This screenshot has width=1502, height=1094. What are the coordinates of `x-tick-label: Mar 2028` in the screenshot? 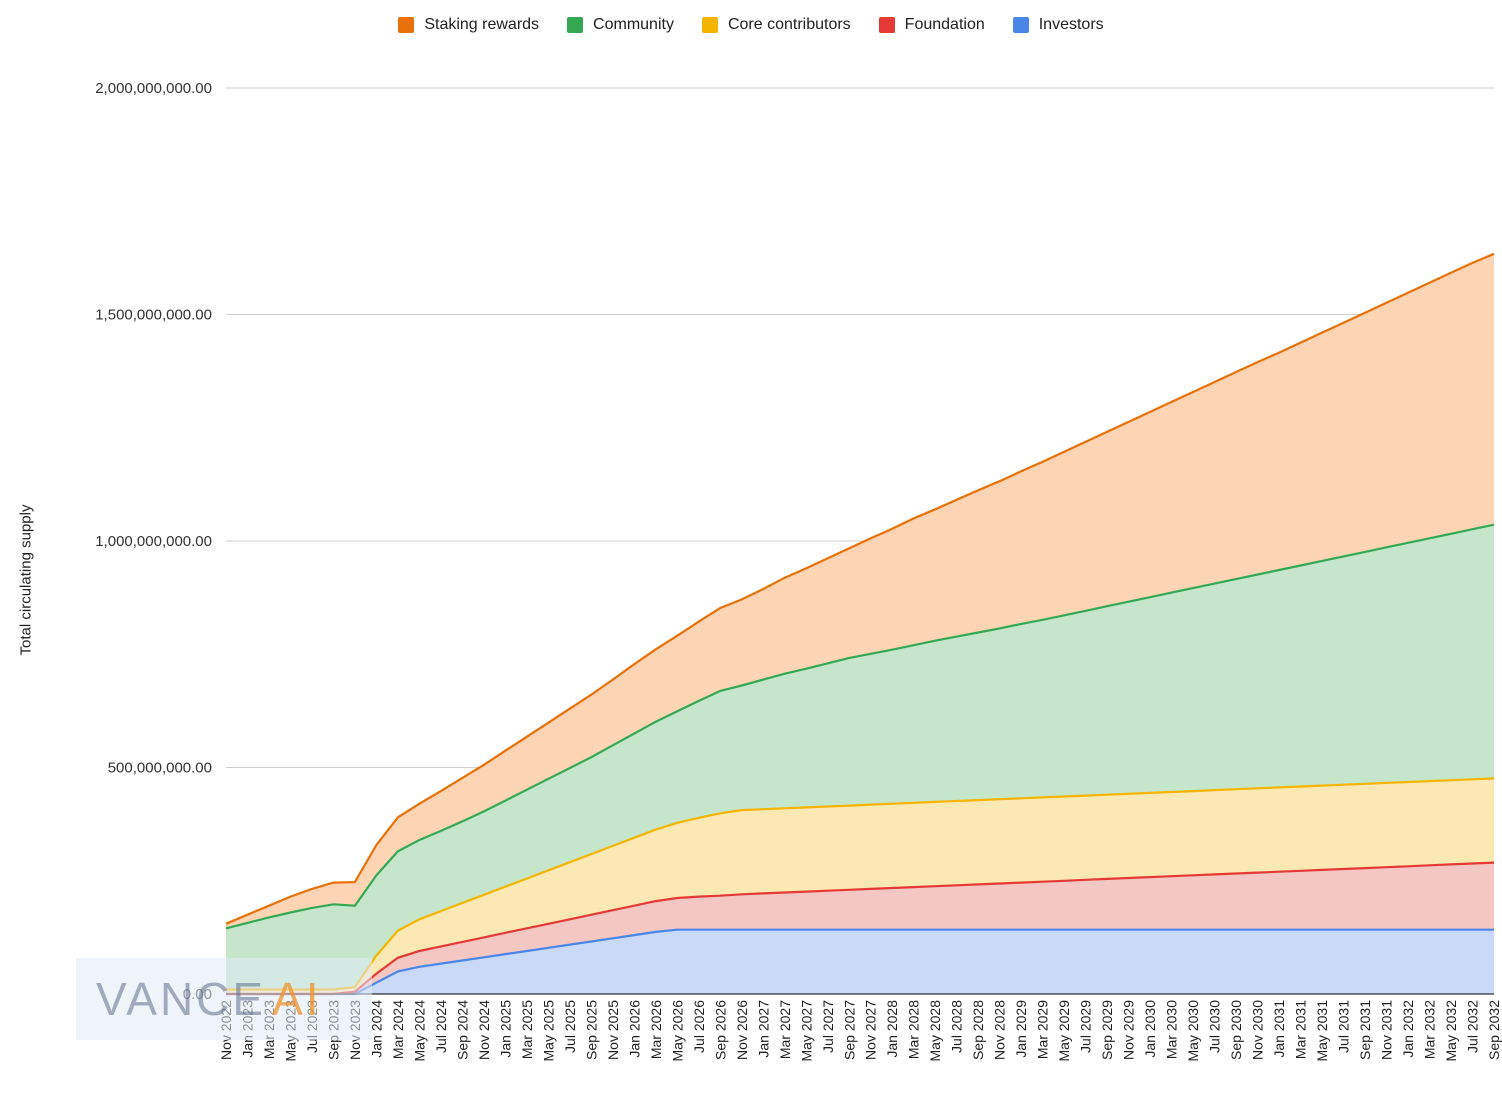 It's located at (914, 1029).